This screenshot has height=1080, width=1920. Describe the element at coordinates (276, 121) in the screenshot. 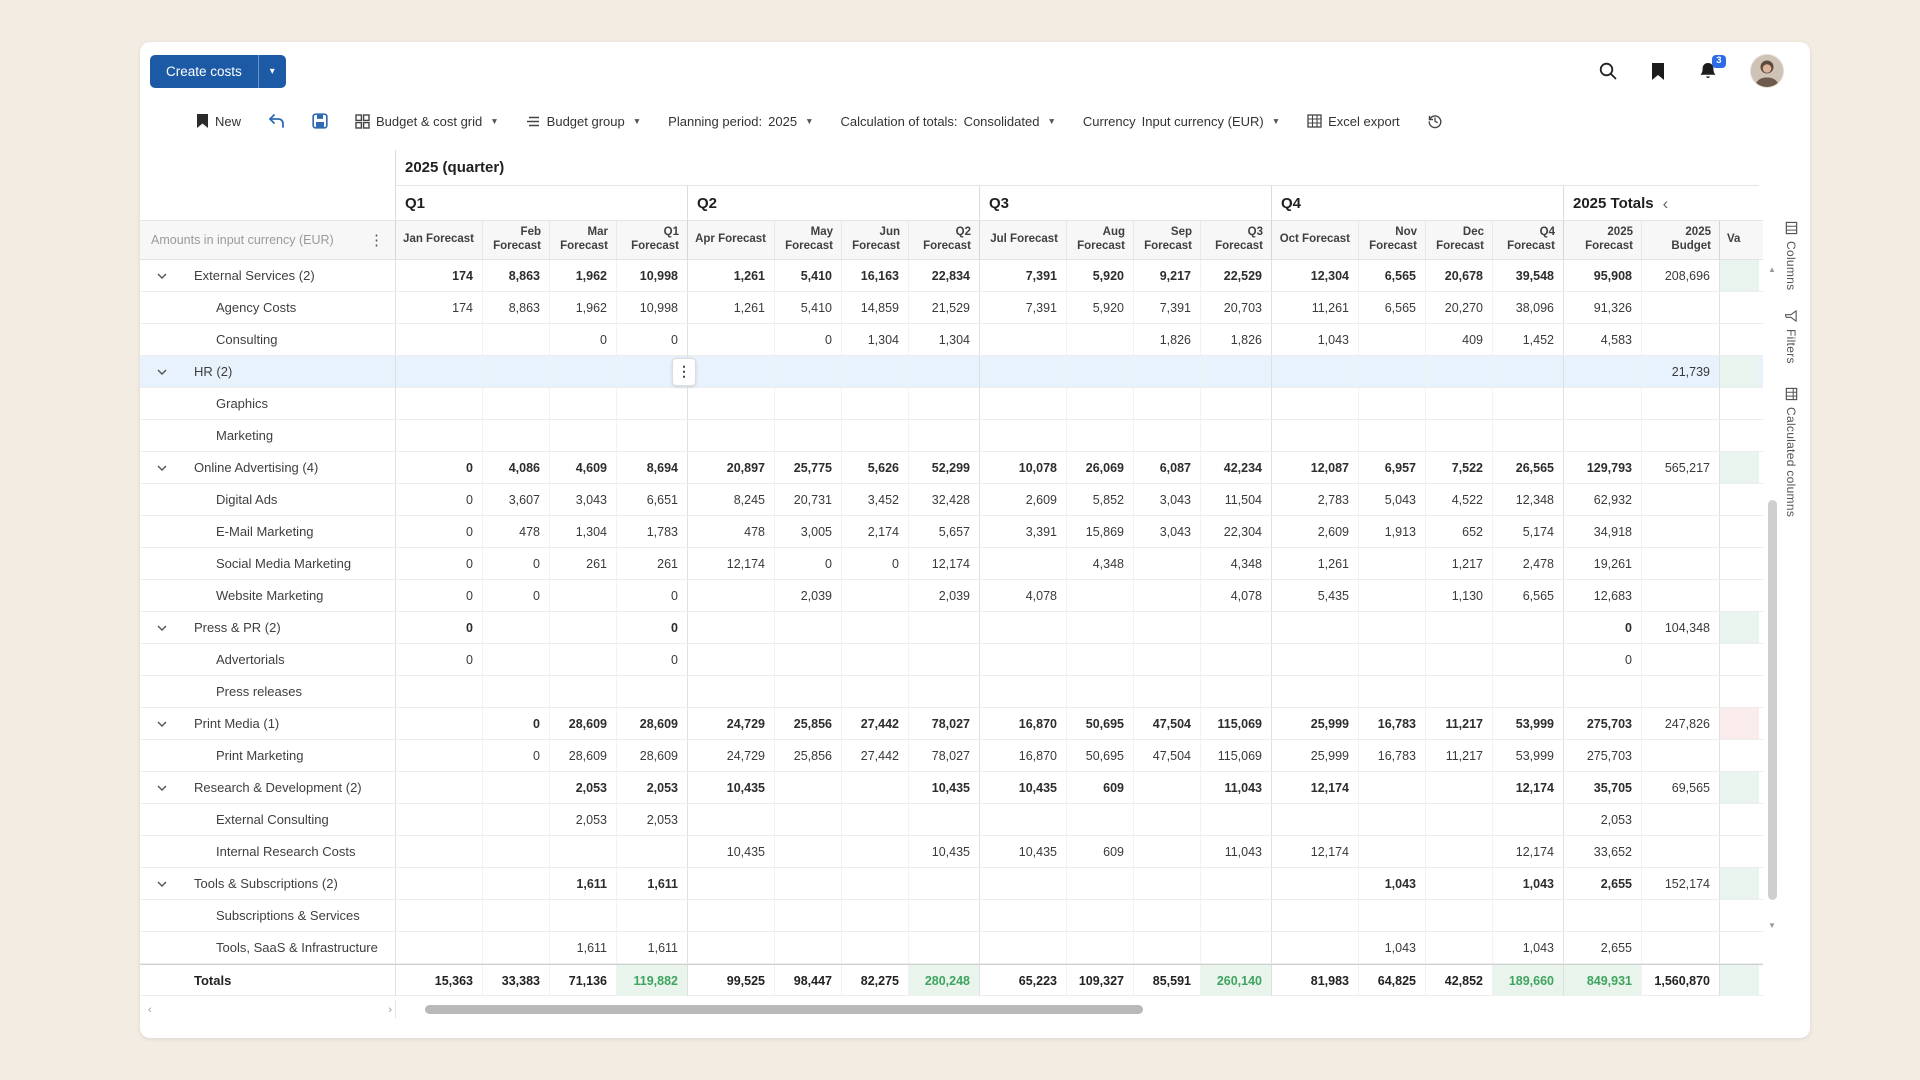

I see `undo-button` at that location.